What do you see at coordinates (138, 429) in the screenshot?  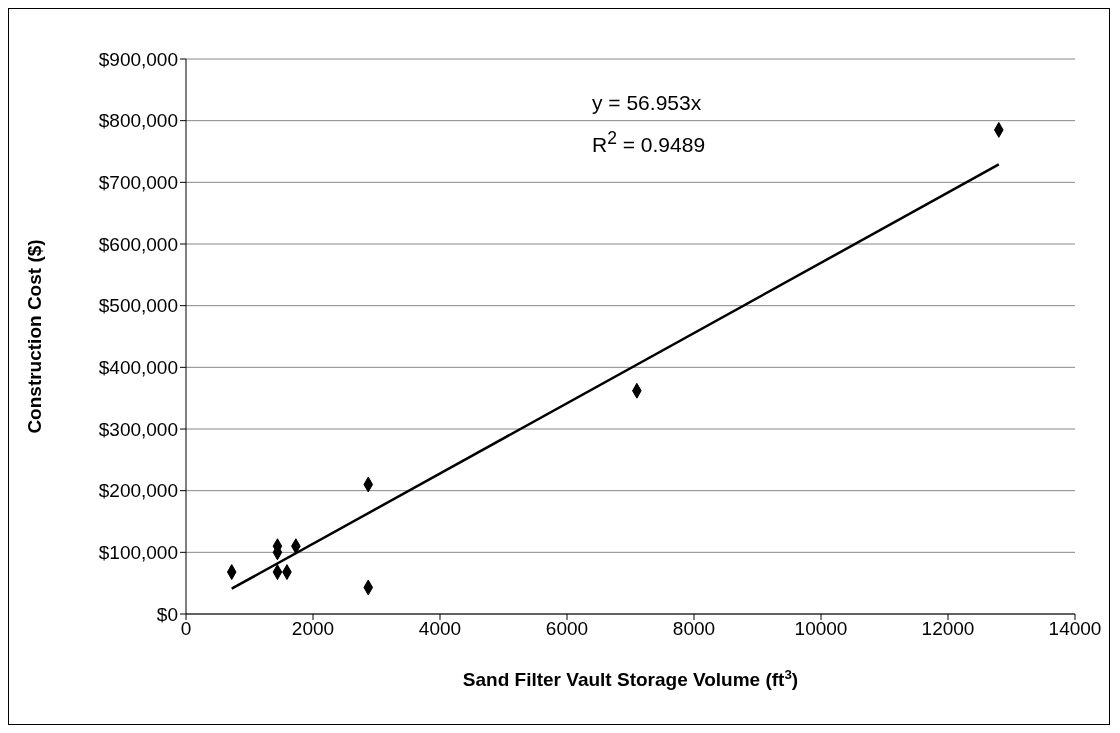 I see `y-tick-label: $300,000` at bounding box center [138, 429].